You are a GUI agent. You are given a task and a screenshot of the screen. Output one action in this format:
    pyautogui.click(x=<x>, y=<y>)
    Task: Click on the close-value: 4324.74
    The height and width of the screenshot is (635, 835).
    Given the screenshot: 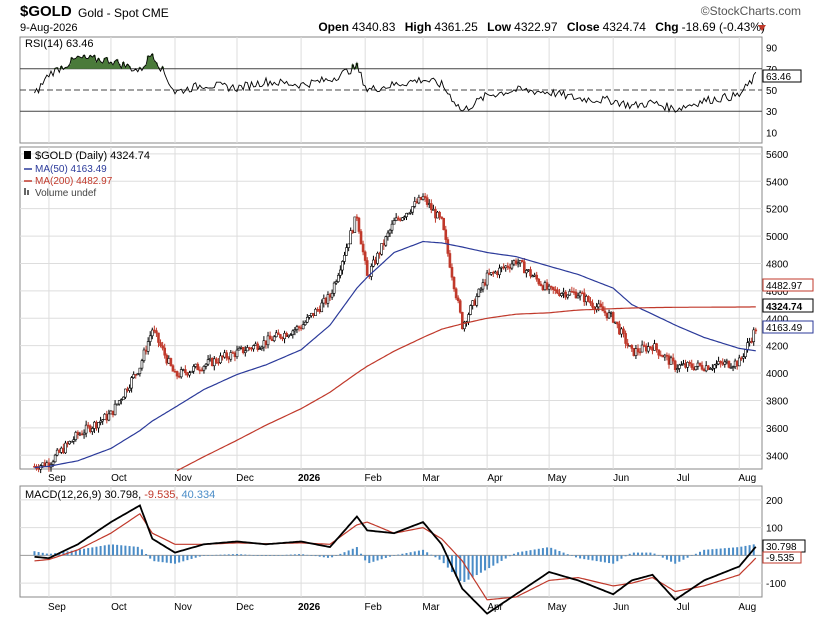 What is the action you would take?
    pyautogui.click(x=624, y=27)
    